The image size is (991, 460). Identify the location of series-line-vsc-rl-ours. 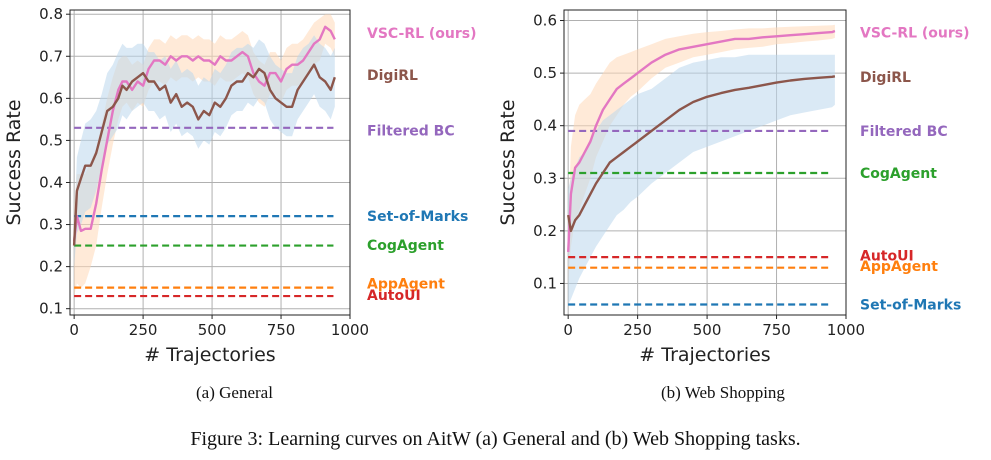
(701, 140).